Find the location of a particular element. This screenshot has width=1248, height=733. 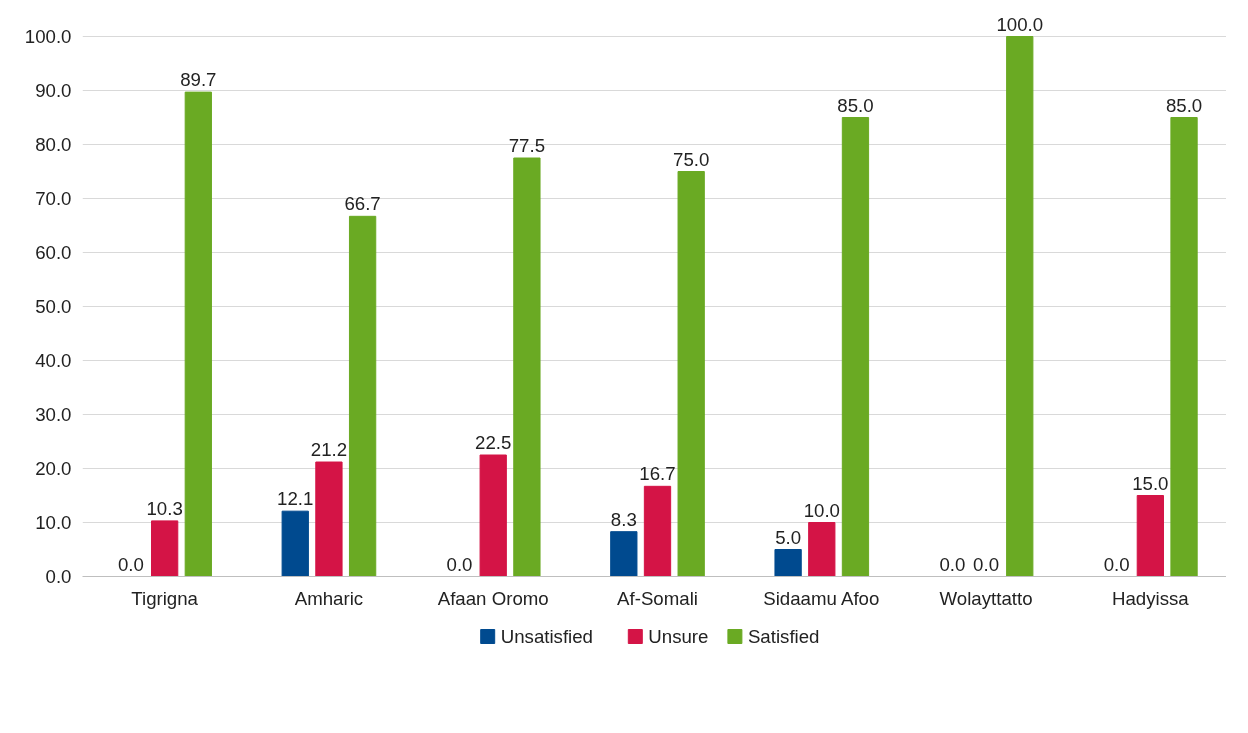

data-label: 16.7 is located at coordinates (657, 474).